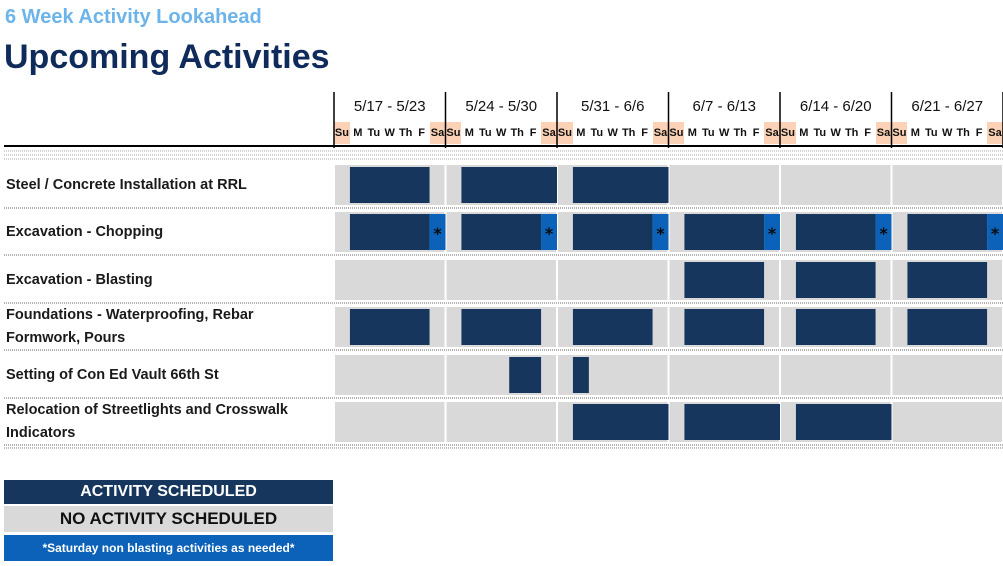 The image size is (1003, 566). Describe the element at coordinates (835, 106) in the screenshot. I see `week-header: 6/14 - 6/20` at that location.